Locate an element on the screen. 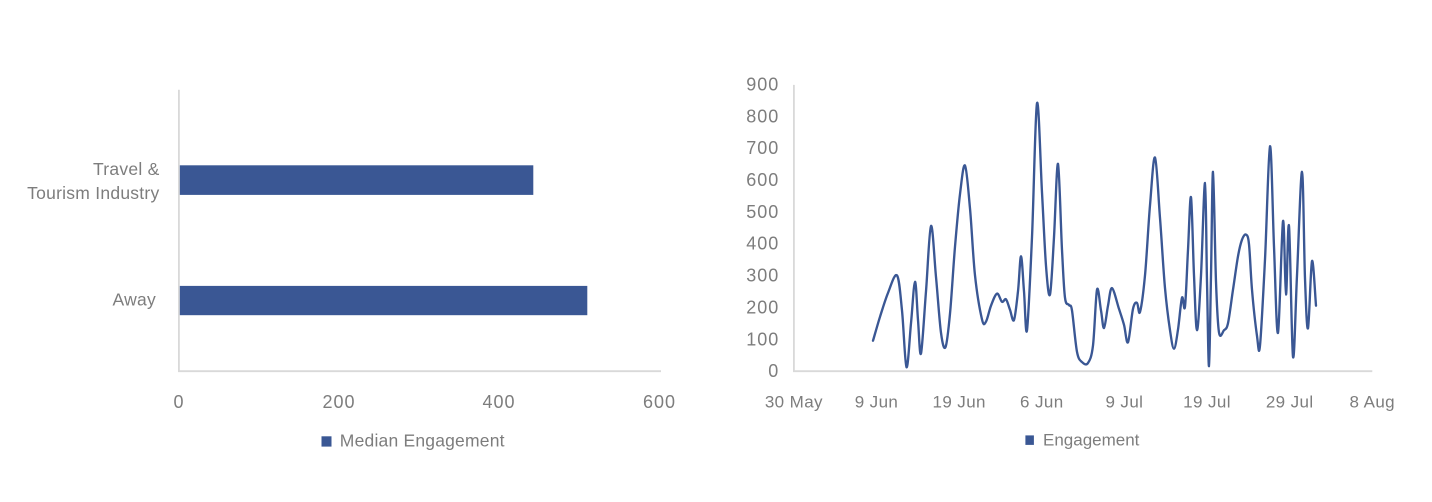 The image size is (1432, 502). svg-text: 29 Jul is located at coordinates (1290, 401).